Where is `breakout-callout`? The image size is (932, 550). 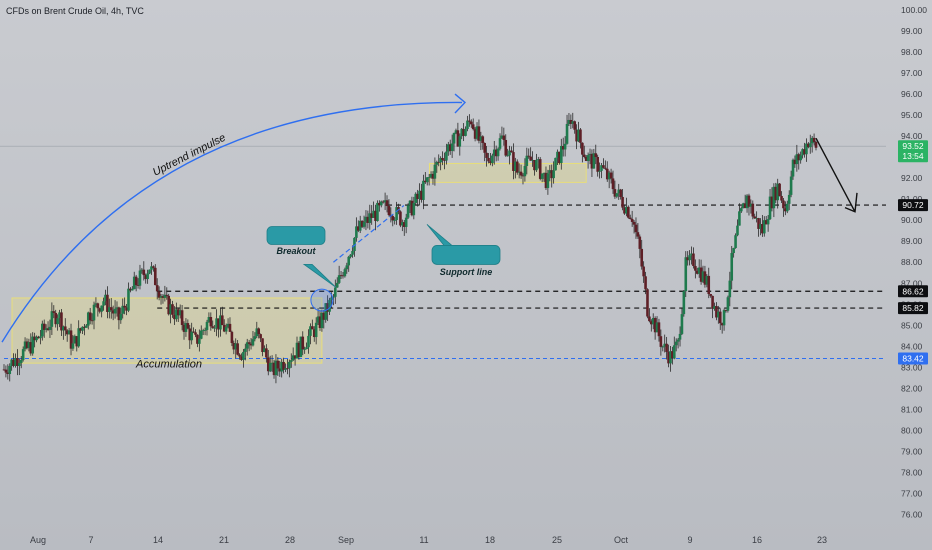 breakout-callout is located at coordinates (301, 257).